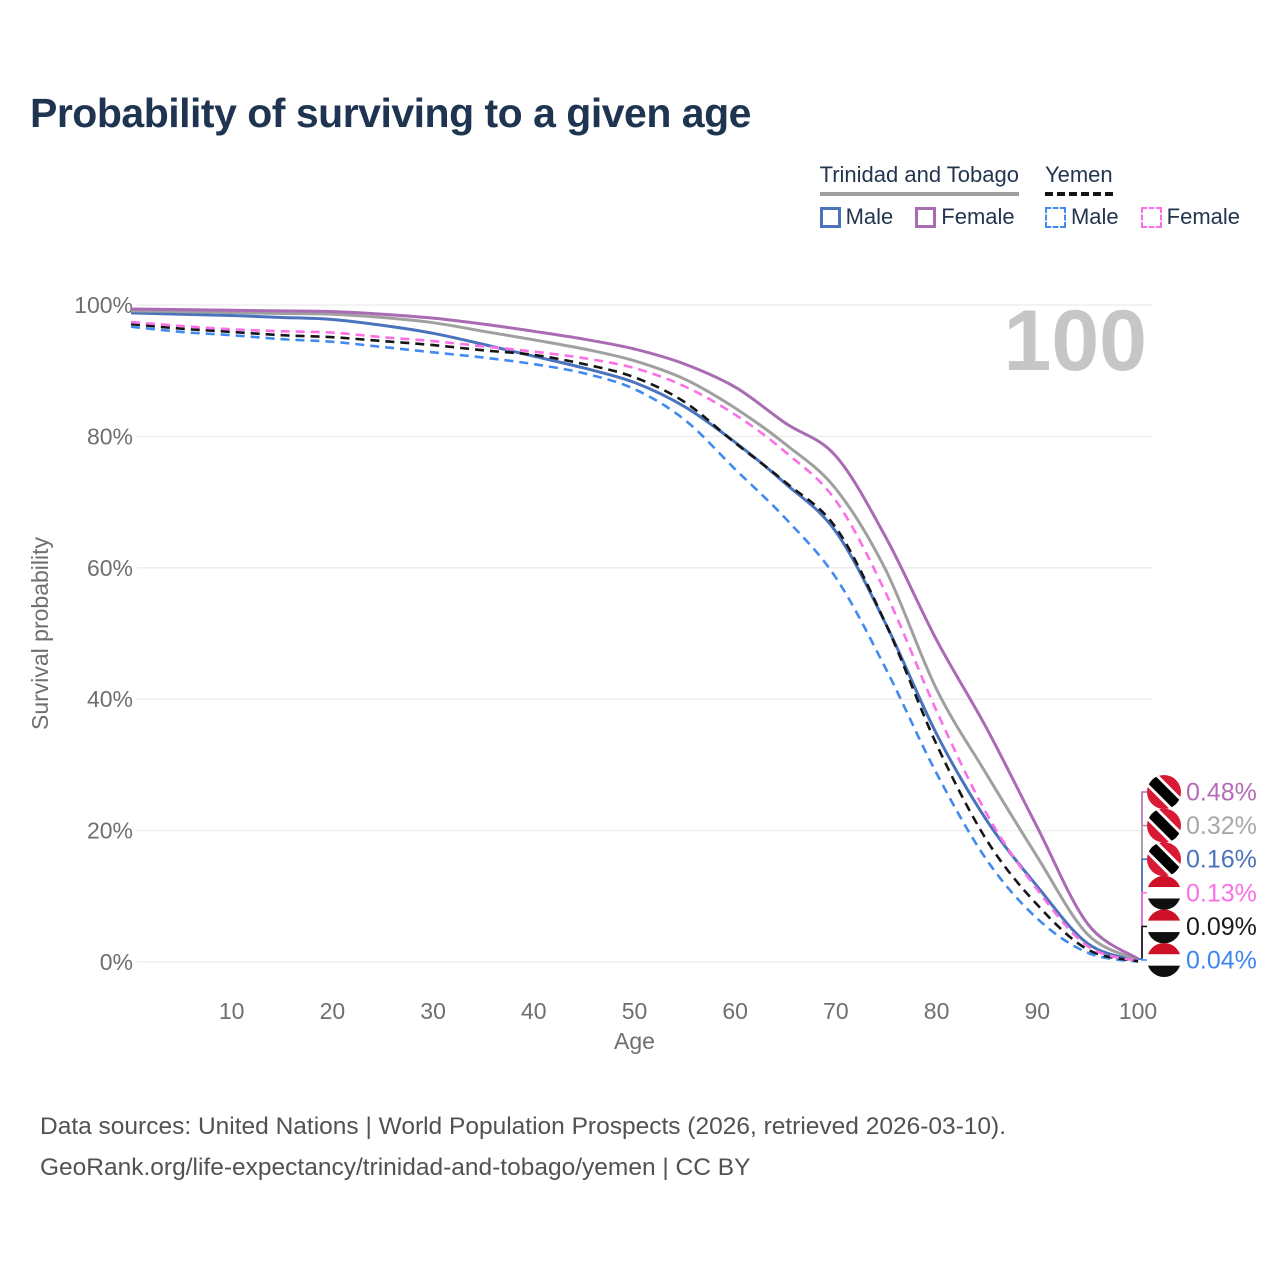 The width and height of the screenshot is (1280, 1280). Describe the element at coordinates (1221, 793) in the screenshot. I see `end-label-value: 0.48%` at that location.